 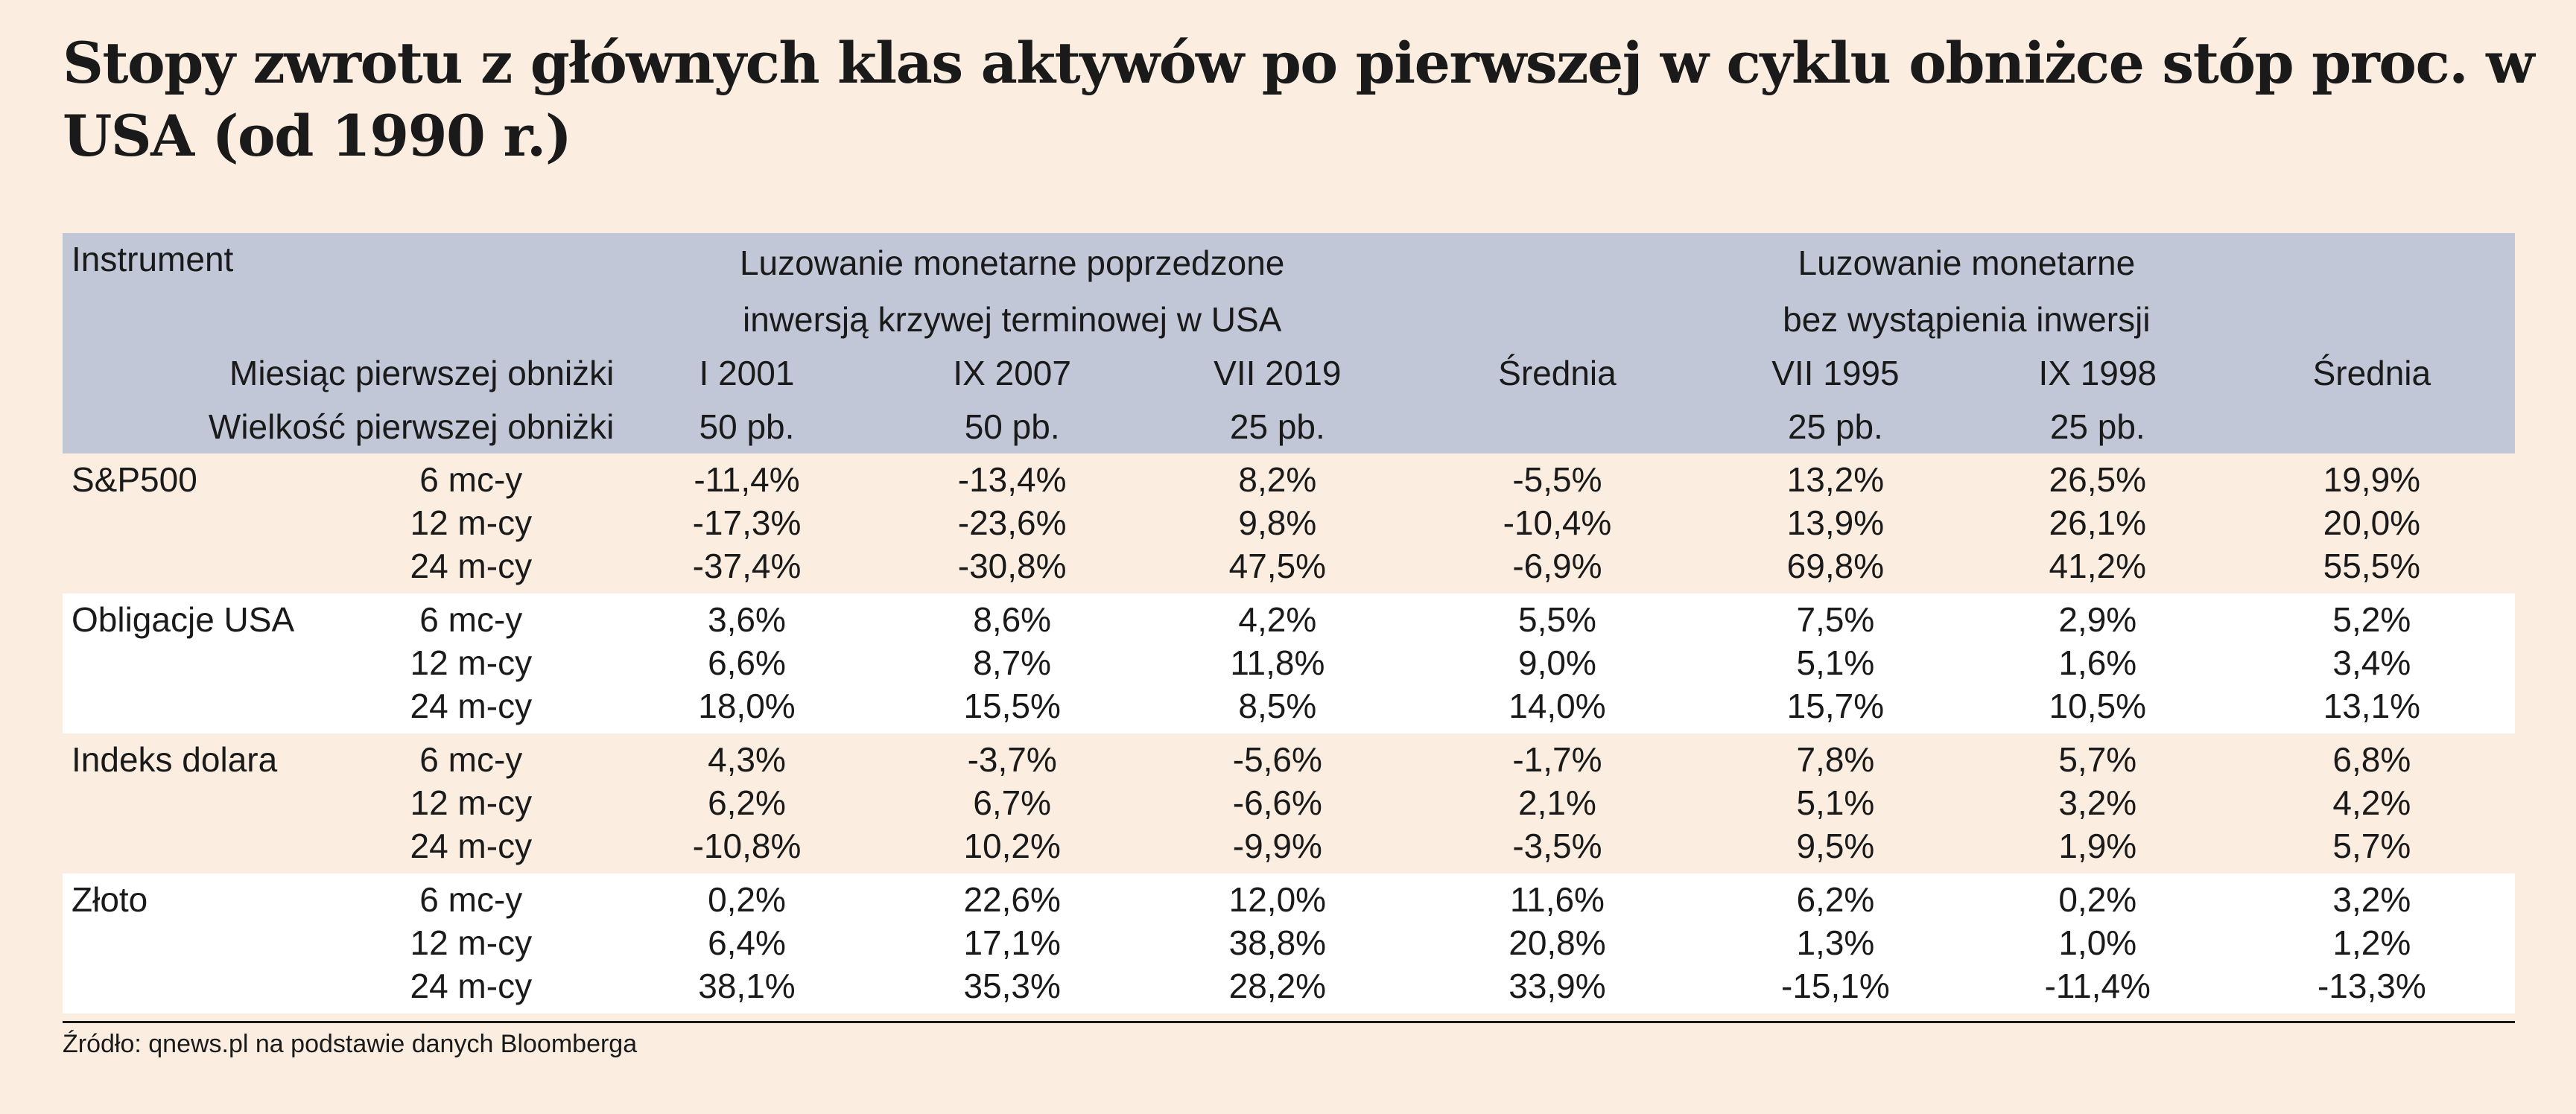 I want to click on return-value: 8,7%, so click(x=1013, y=662).